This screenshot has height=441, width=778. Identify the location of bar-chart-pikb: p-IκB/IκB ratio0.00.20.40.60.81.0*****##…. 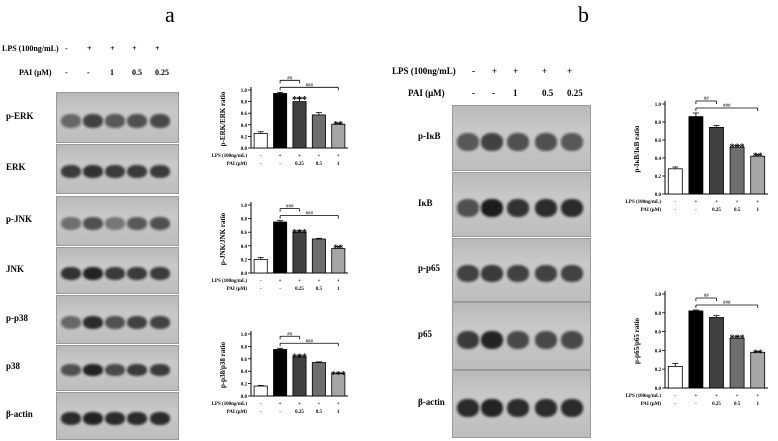
(697, 155).